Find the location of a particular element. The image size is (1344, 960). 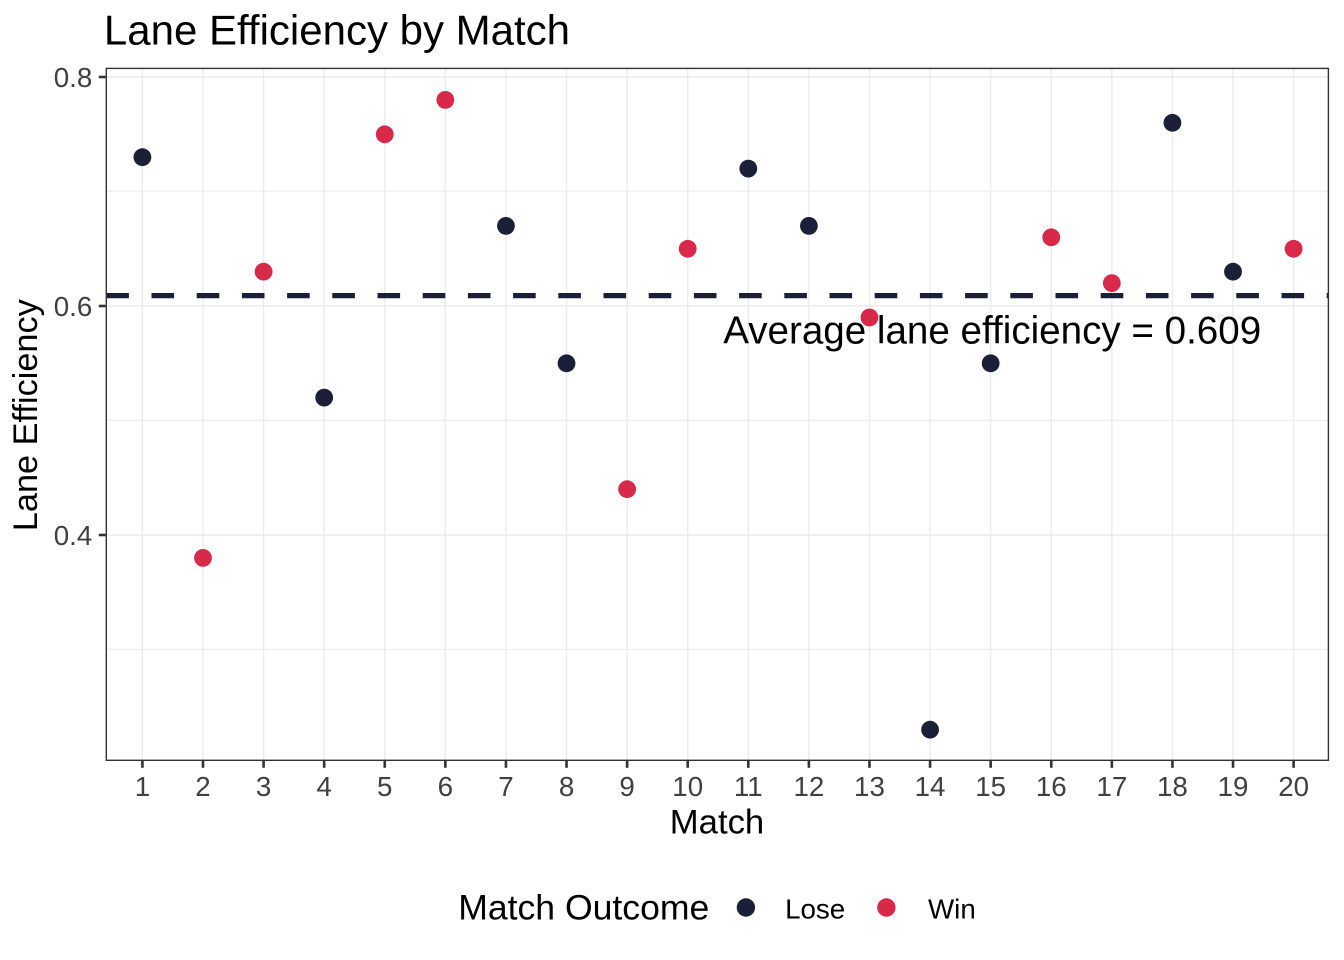

svg-text: 18 is located at coordinates (1172, 786).